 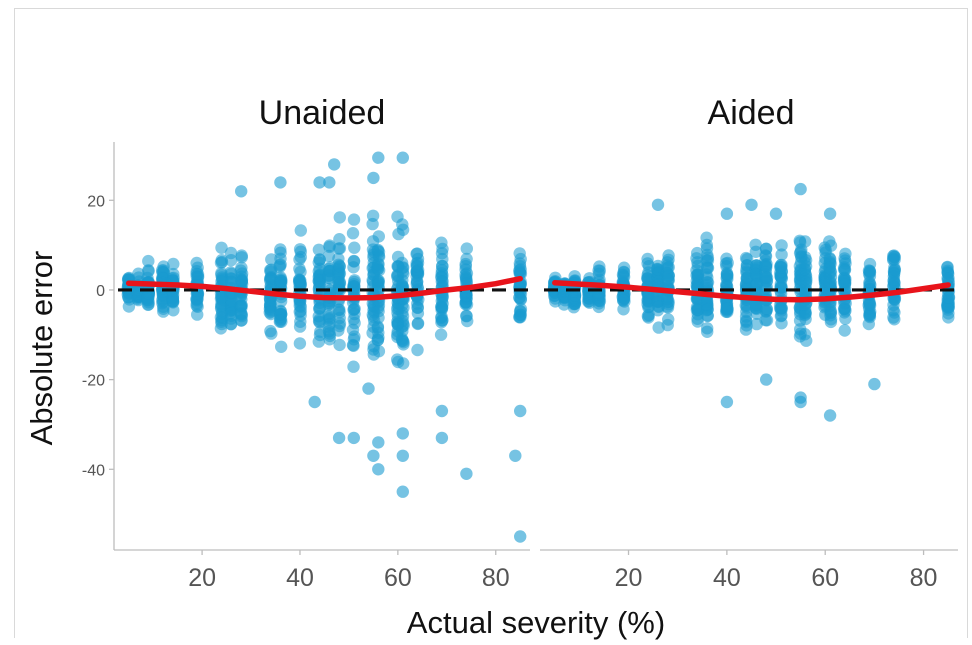 What do you see at coordinates (349, 571) in the screenshot?
I see `x-ticks-unaided: 20 40 60 80` at bounding box center [349, 571].